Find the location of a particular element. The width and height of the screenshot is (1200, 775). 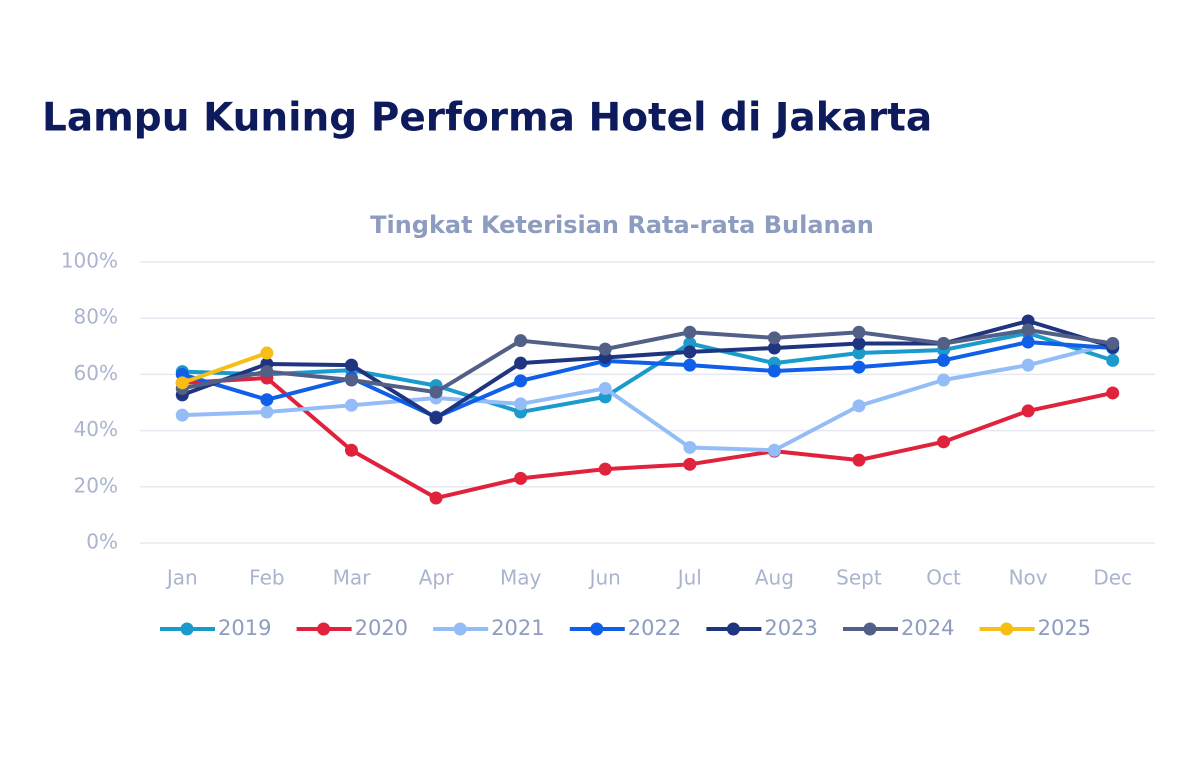

y-tick-label: 60% is located at coordinates (96, 373).